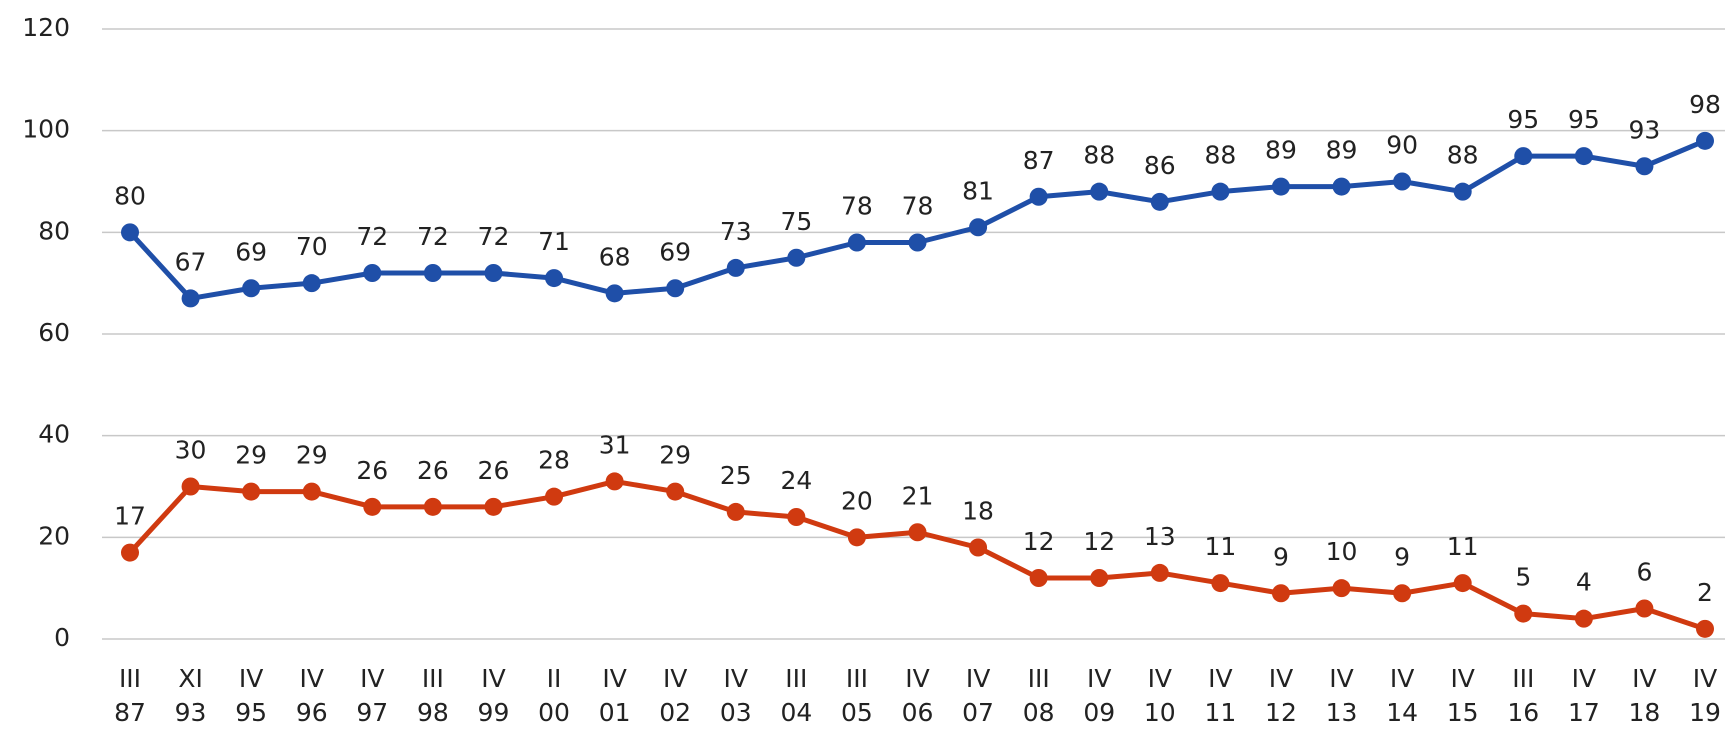 This screenshot has height=732, width=1725. Describe the element at coordinates (494, 712) in the screenshot. I see `x-tick-label: 99` at that location.